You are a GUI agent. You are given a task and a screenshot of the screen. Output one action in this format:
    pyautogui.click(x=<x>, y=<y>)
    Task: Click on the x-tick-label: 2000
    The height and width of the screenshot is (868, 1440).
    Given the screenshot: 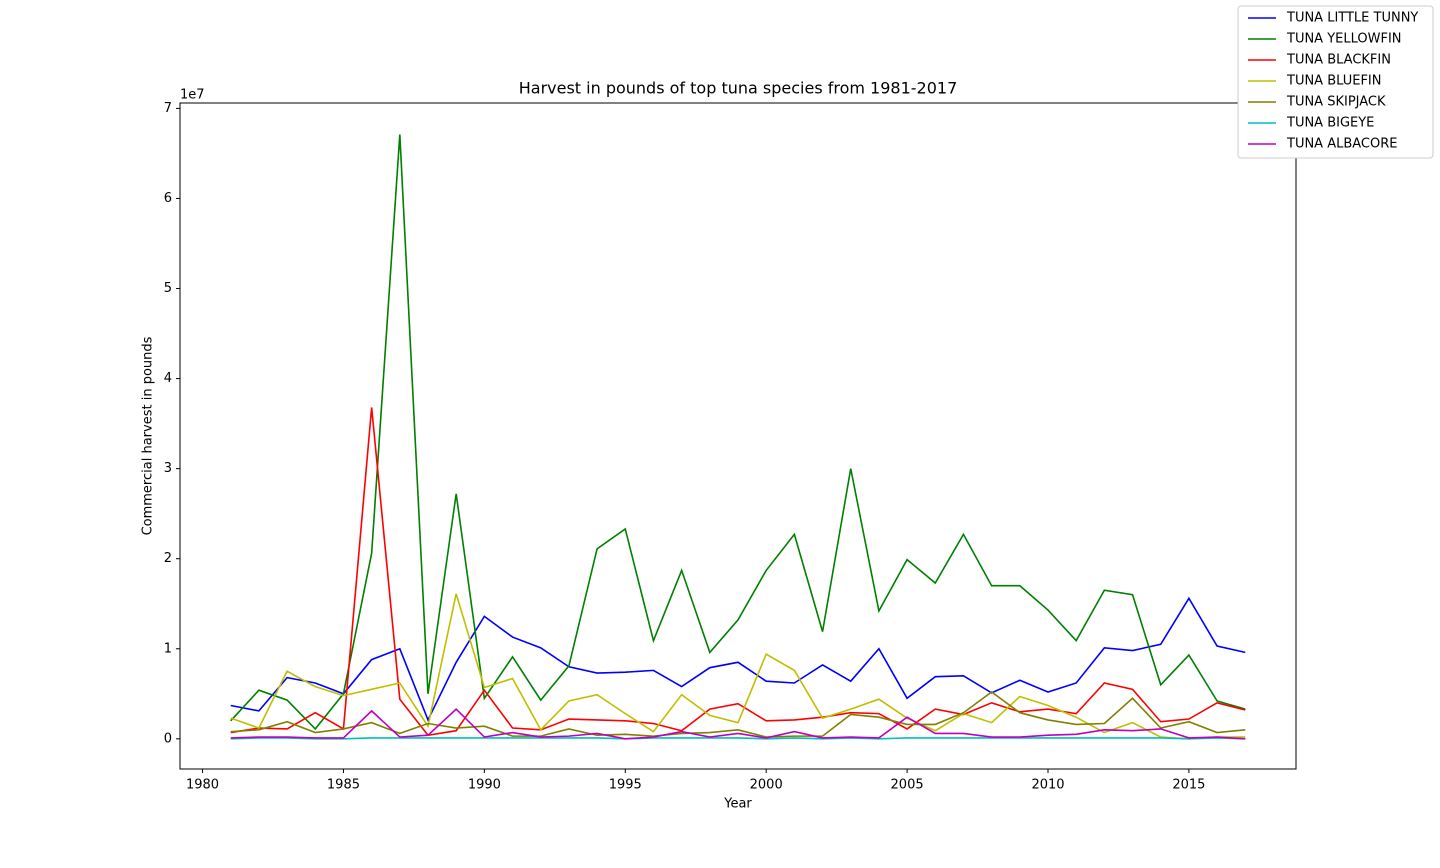 What is the action you would take?
    pyautogui.click(x=766, y=785)
    